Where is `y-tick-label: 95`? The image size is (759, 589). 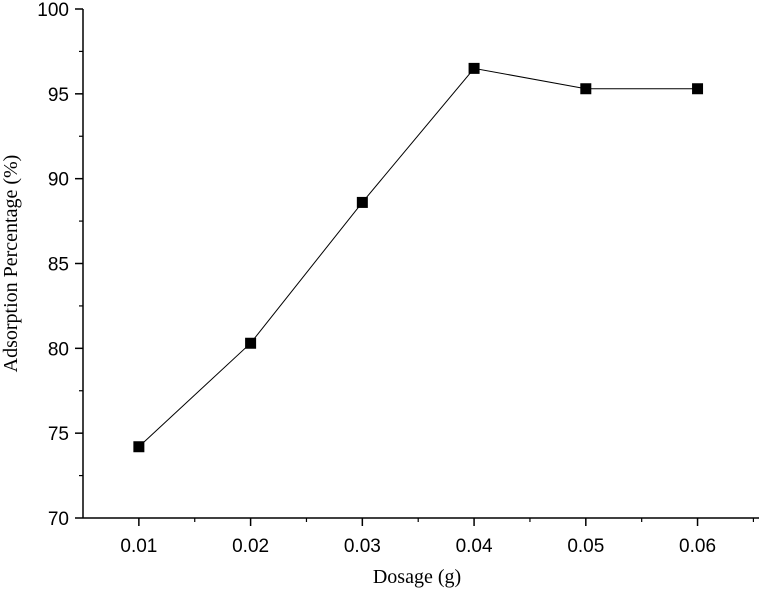
y-tick-label: 95 is located at coordinates (58, 95).